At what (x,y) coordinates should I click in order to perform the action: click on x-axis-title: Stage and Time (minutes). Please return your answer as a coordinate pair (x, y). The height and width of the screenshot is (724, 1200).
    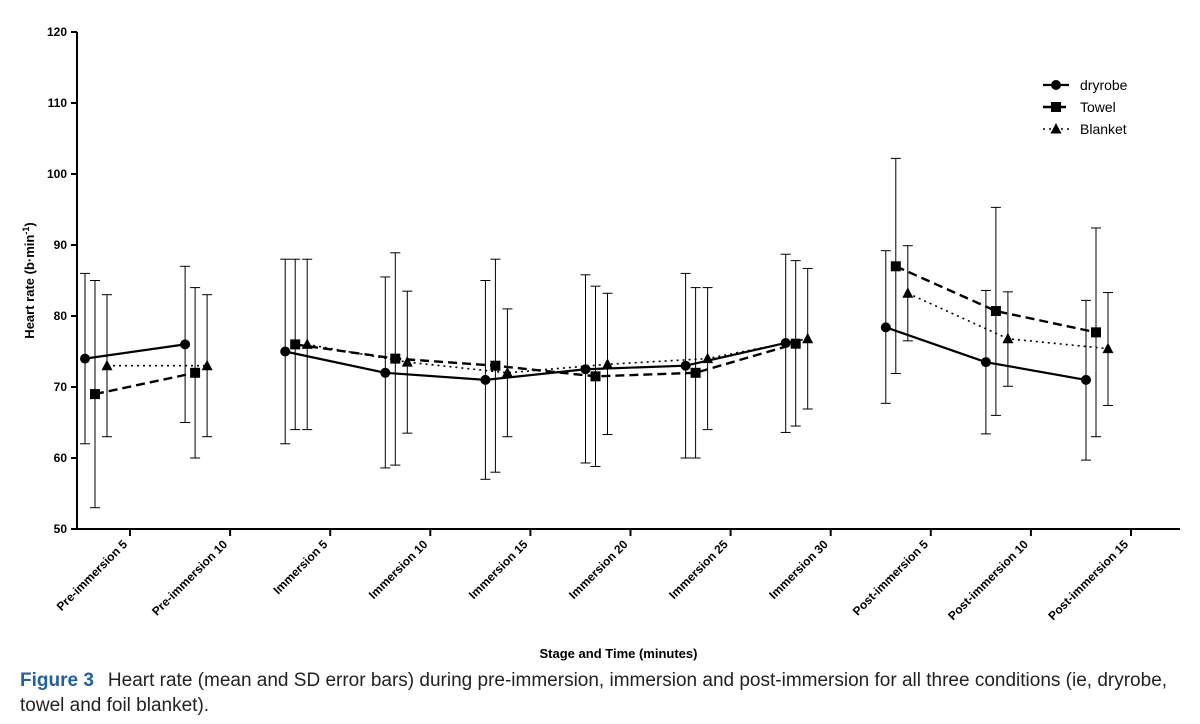
    Looking at the image, I should click on (619, 653).